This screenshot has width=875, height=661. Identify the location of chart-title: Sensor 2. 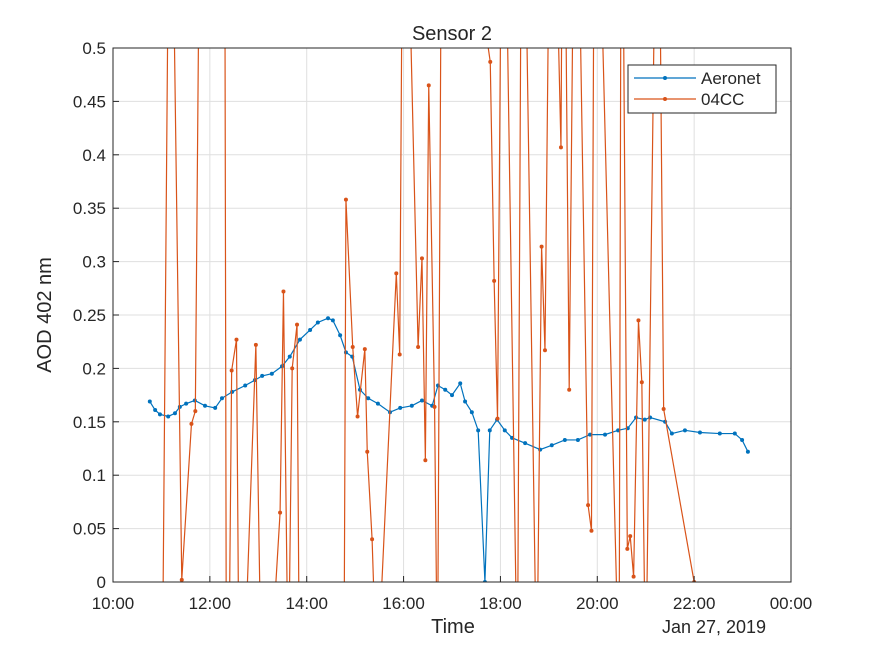
(452, 34).